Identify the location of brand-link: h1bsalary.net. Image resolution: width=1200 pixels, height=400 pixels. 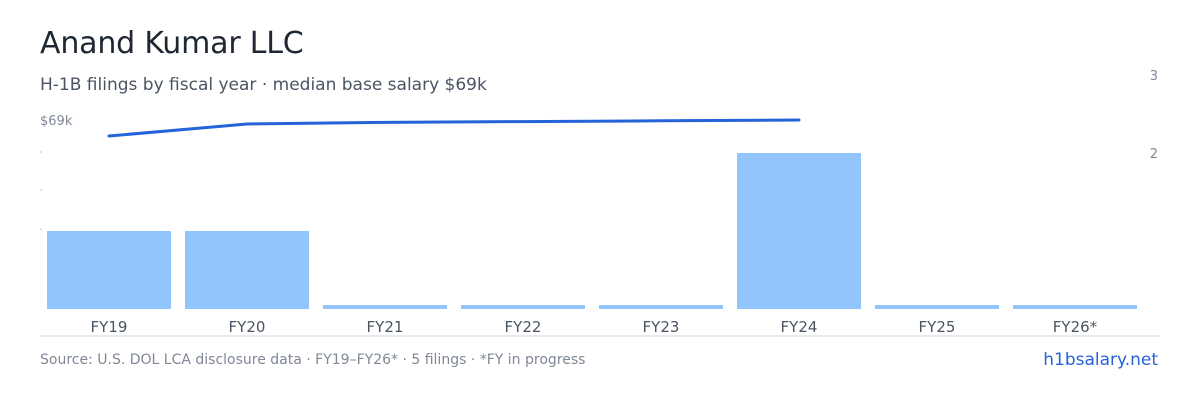
(1100, 360).